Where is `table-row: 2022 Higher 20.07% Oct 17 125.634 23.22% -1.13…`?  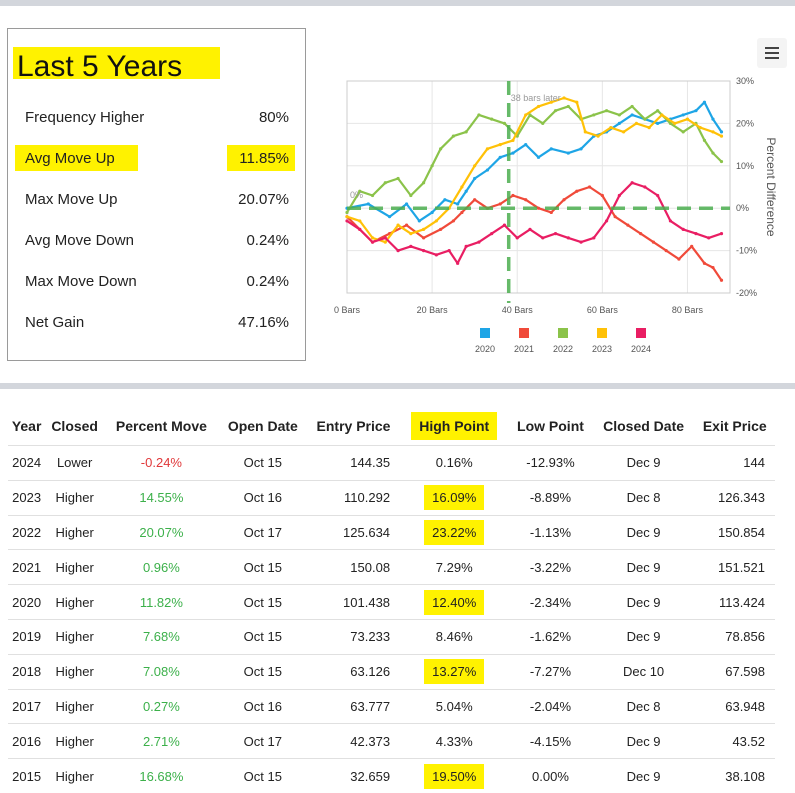
table-row: 2022 Higher 20.07% Oct 17 125.634 23.22% -1.13… is located at coordinates (391, 532).